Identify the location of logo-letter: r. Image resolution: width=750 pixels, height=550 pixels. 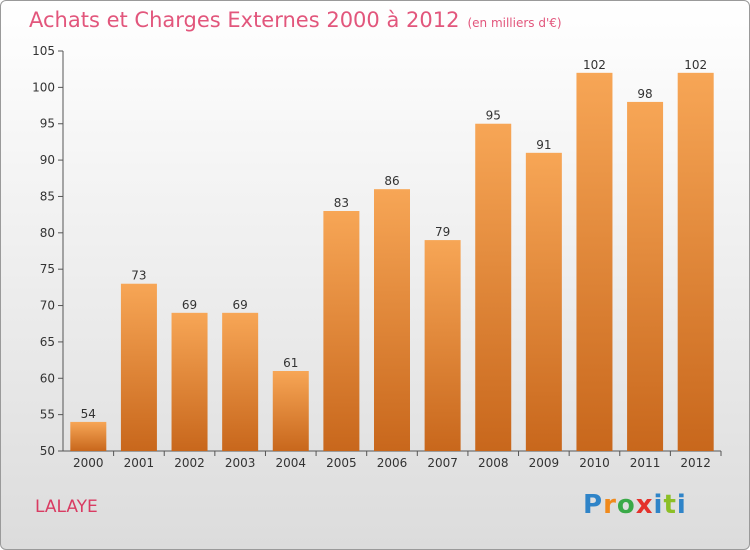
(610, 505).